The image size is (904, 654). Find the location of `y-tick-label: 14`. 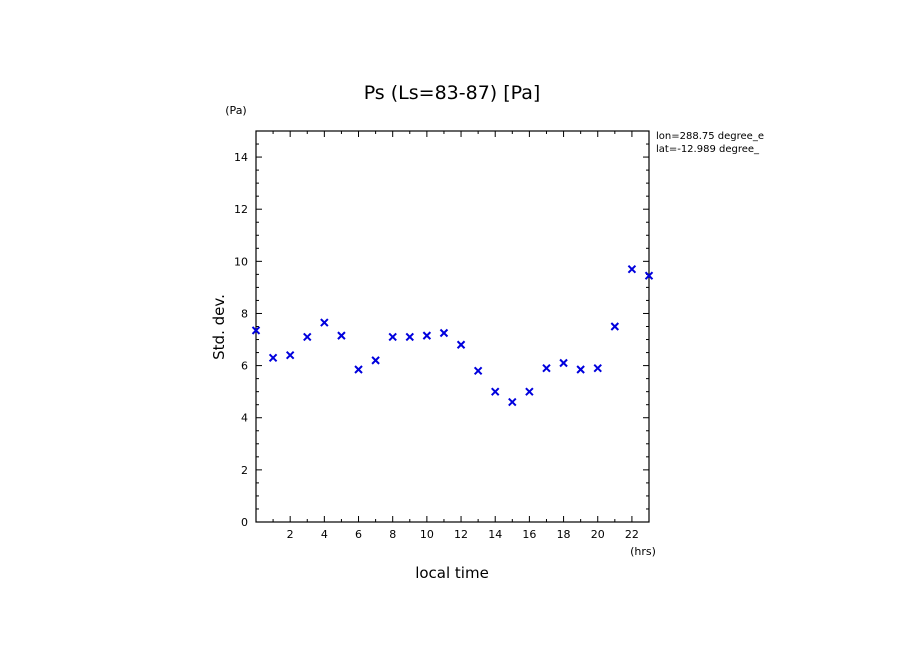

y-tick-label: 14 is located at coordinates (241, 157).